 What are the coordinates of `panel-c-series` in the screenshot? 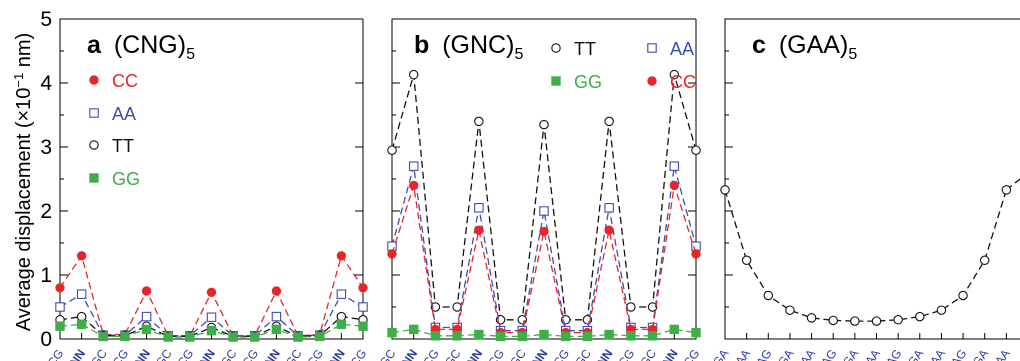 It's located at (870, 252).